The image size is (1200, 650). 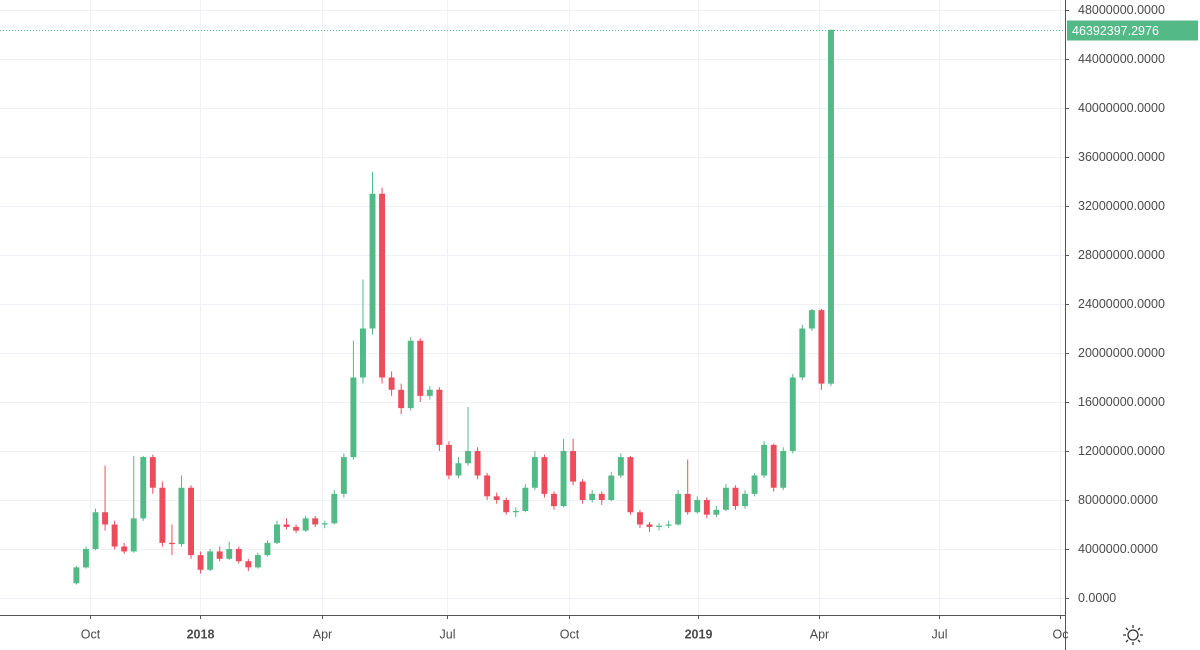 I want to click on y-tick-label: 24000000.0000, so click(x=1121, y=304).